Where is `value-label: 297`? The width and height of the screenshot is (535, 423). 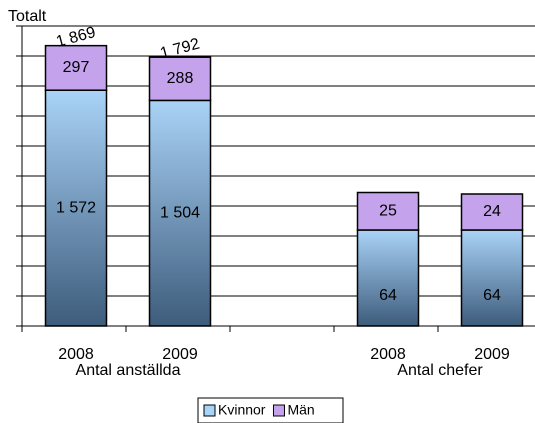 value-label: 297 is located at coordinates (76, 67).